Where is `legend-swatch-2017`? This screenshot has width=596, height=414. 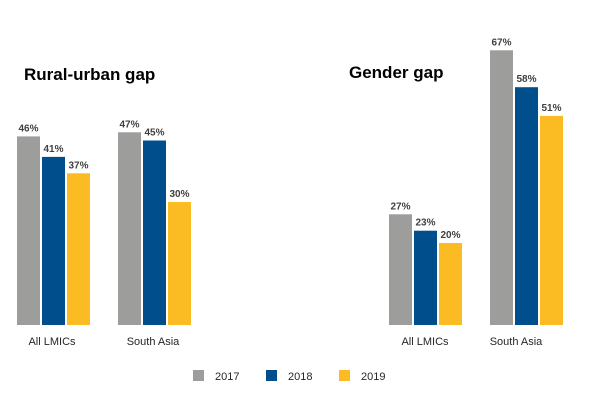 legend-swatch-2017 is located at coordinates (198, 375).